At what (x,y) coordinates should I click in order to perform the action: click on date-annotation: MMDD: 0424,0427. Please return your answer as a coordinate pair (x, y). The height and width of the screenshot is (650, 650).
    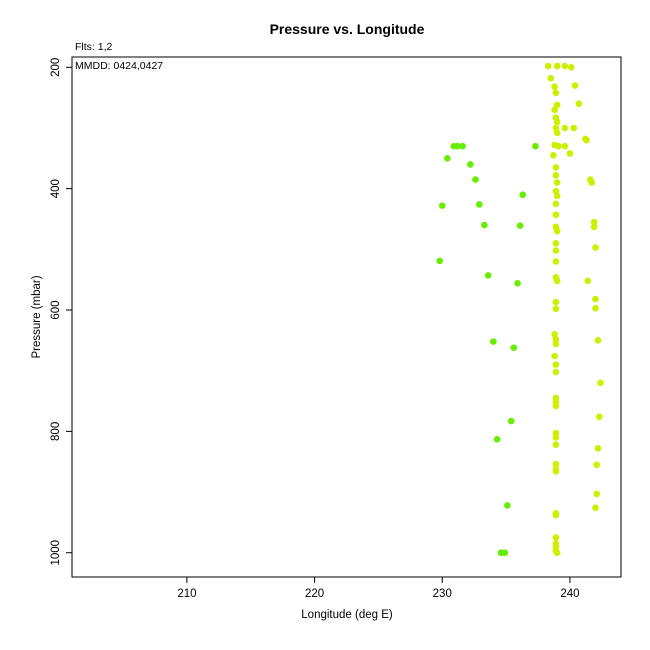
    Looking at the image, I should click on (119, 66).